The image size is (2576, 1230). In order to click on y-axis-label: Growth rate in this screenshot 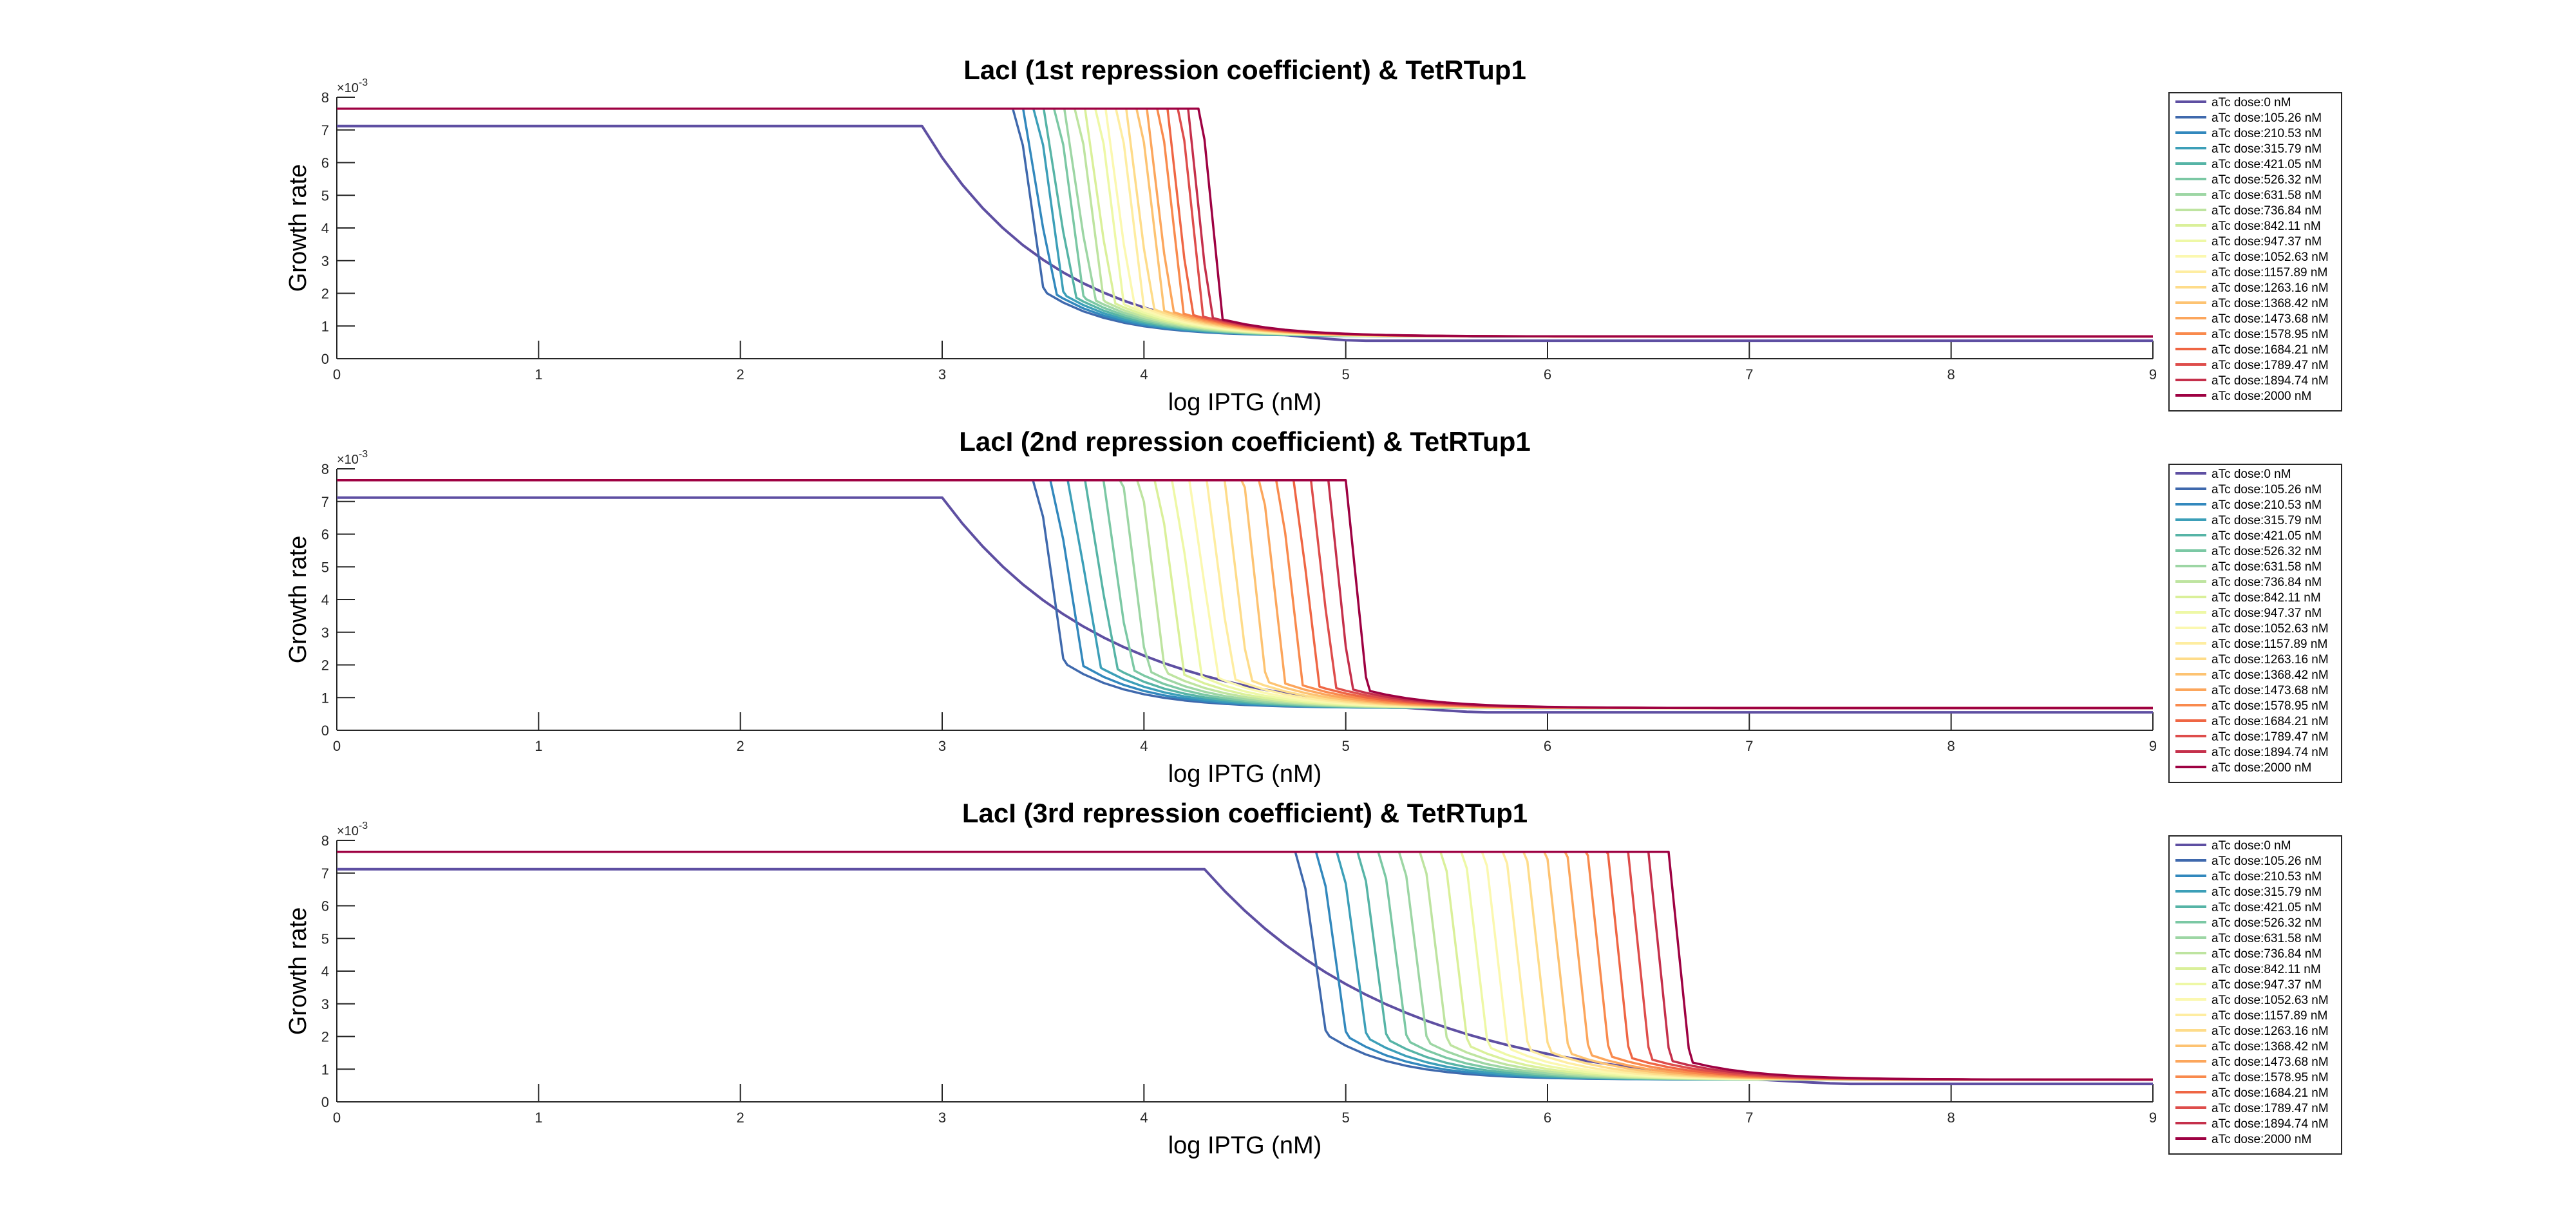, I will do `click(298, 600)`.